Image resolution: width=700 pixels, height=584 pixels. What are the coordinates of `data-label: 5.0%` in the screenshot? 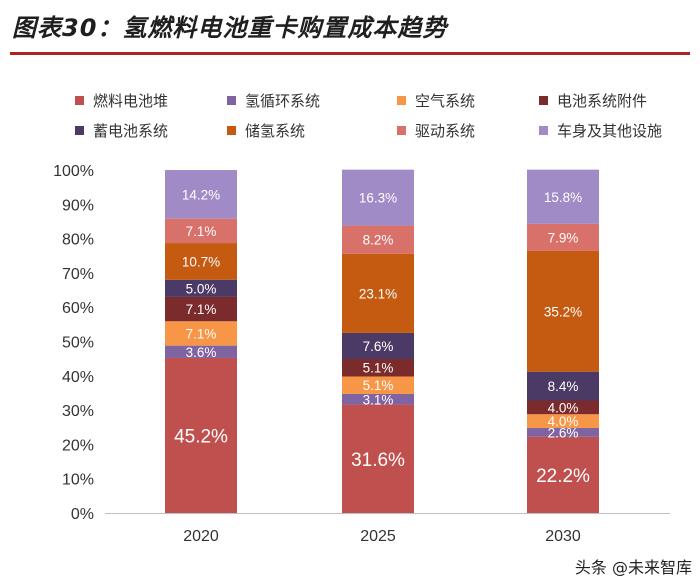 It's located at (201, 288).